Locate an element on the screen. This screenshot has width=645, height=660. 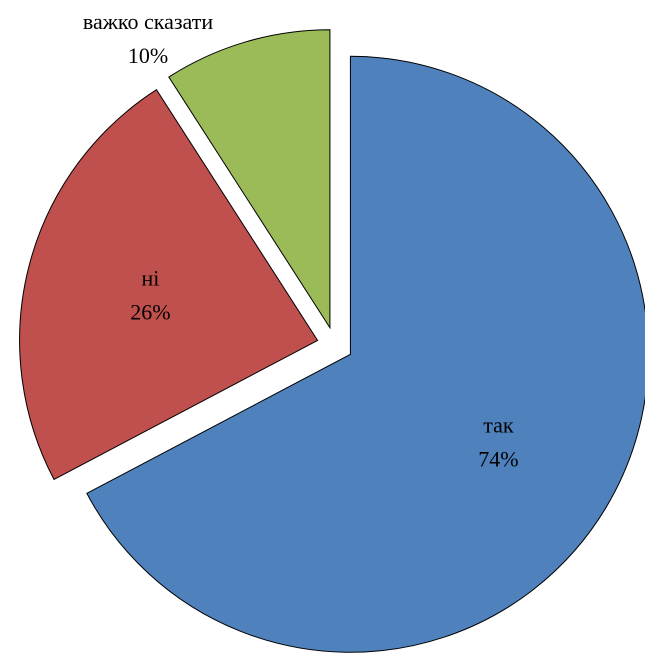
slice-label: так is located at coordinates (498, 425).